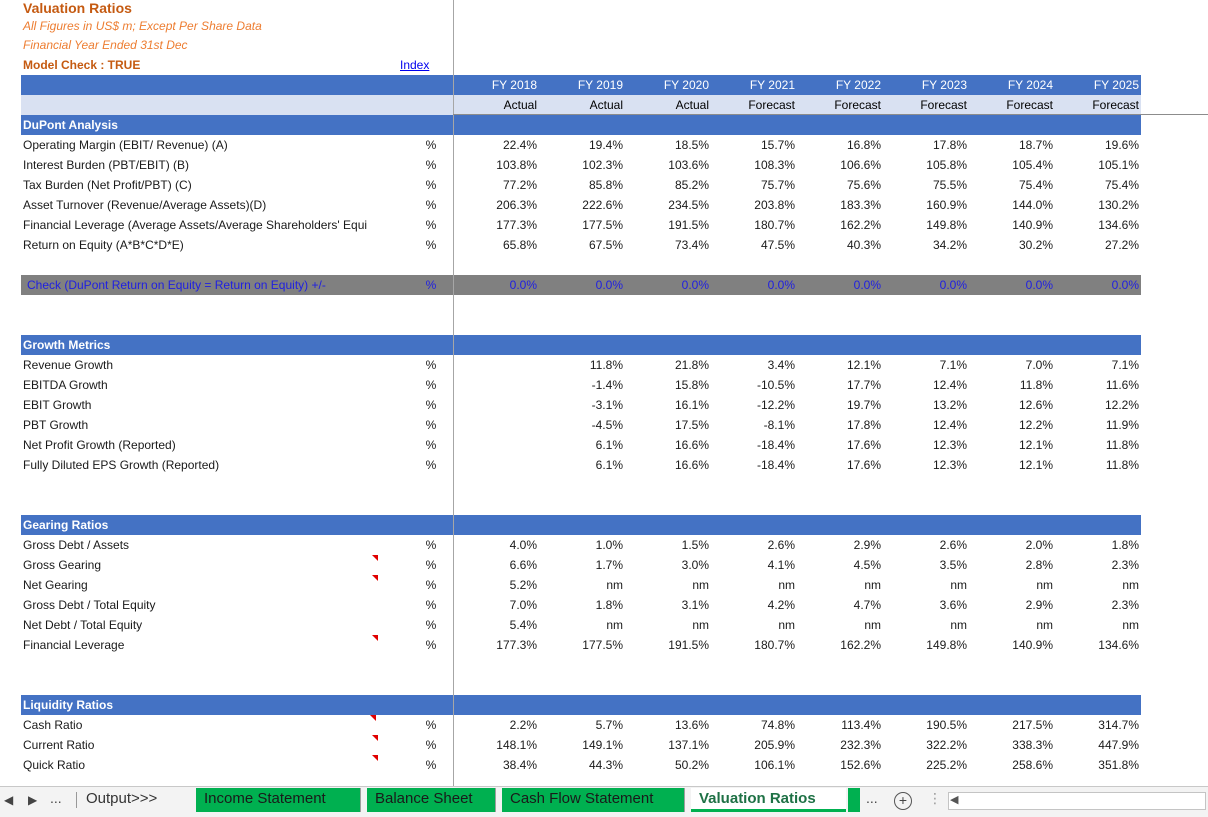 The height and width of the screenshot is (817, 1208). I want to click on year-cell-3: FY 2021, so click(772, 85).